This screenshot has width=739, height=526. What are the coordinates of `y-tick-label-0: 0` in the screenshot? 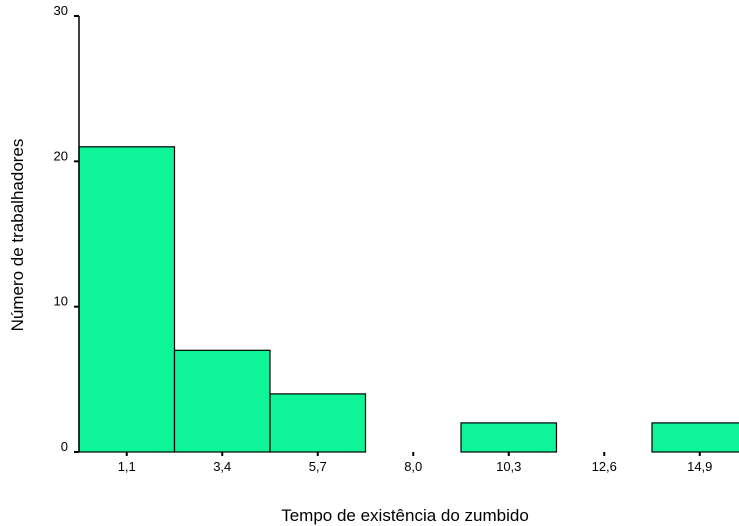 It's located at (64, 446).